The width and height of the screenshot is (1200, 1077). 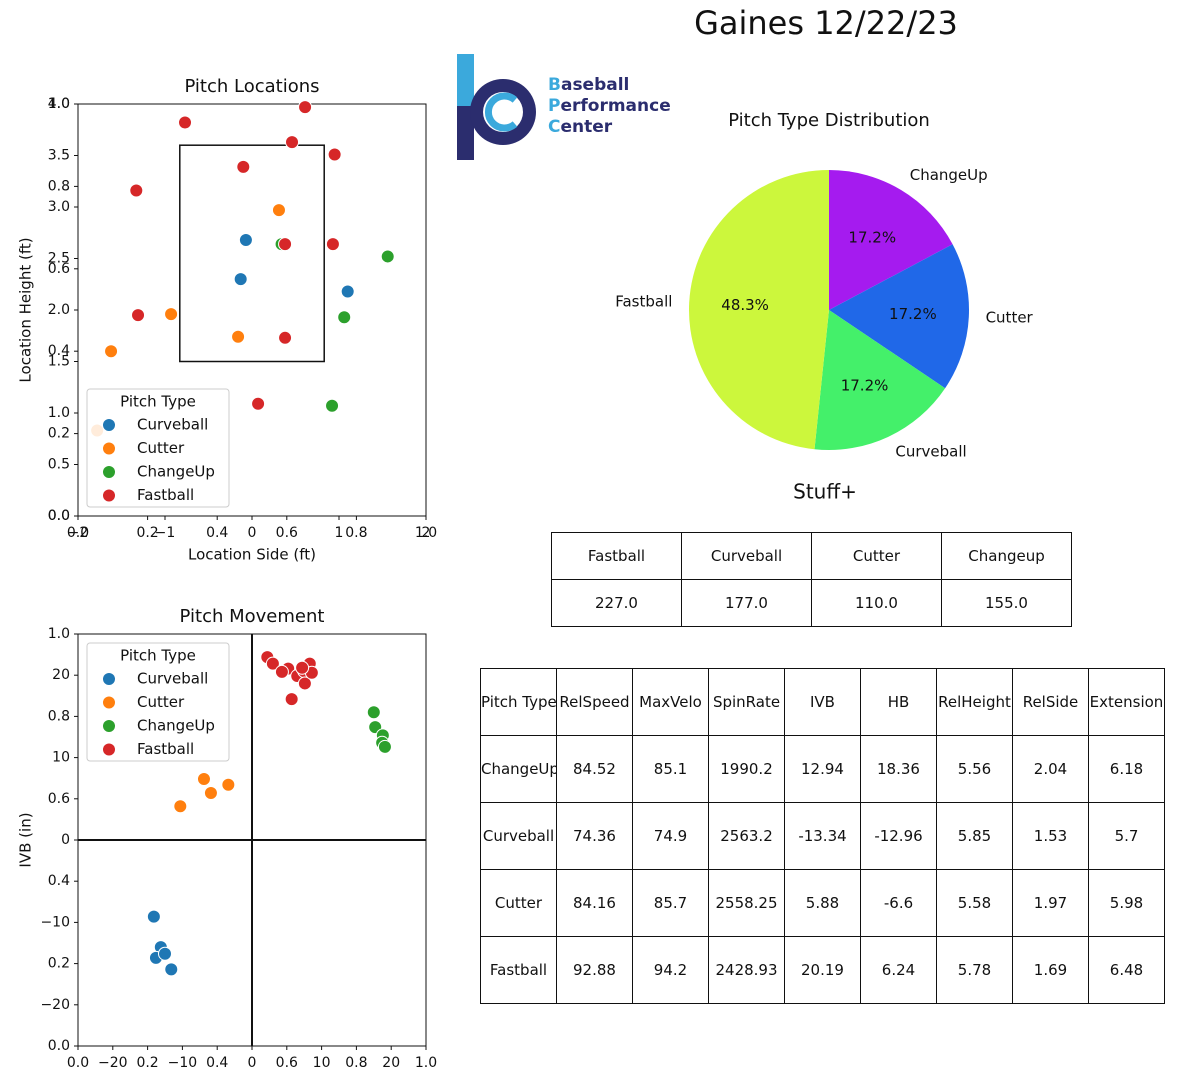 What do you see at coordinates (59, 465) in the screenshot?
I see `y-tick-label: 0.5` at bounding box center [59, 465].